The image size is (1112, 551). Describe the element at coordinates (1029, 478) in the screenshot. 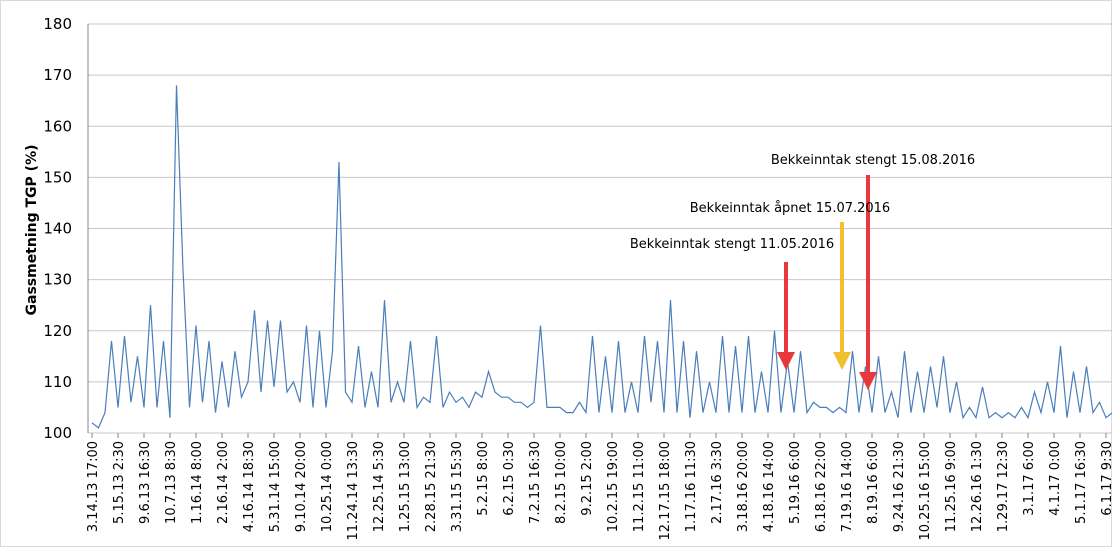

I see `x-tick-label: 3.1.17 6:00` at that location.